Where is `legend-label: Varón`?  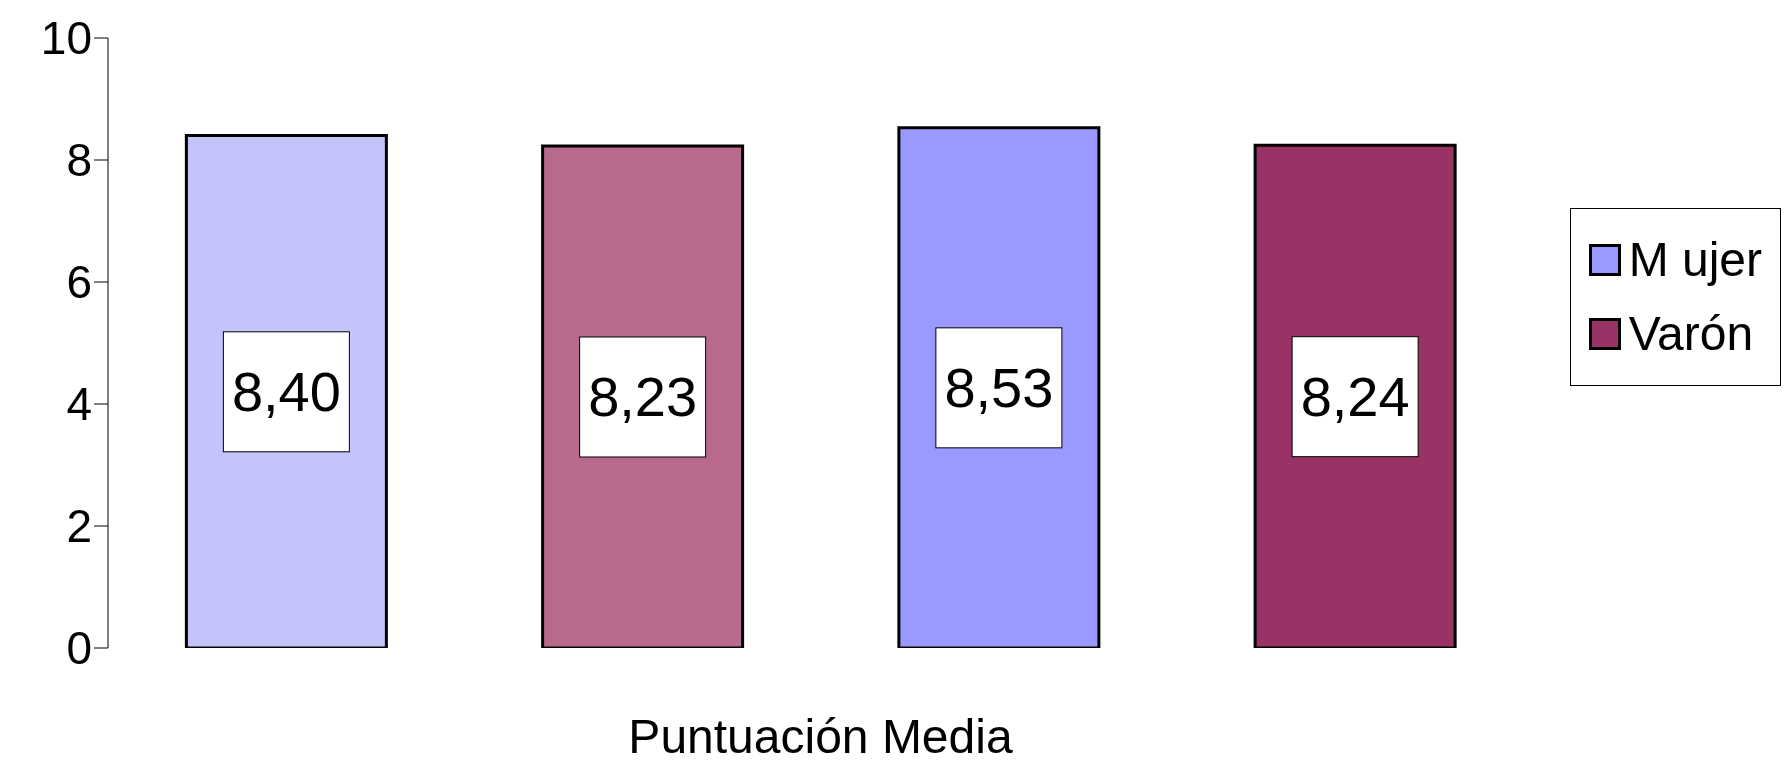 legend-label: Varón is located at coordinates (1691, 334).